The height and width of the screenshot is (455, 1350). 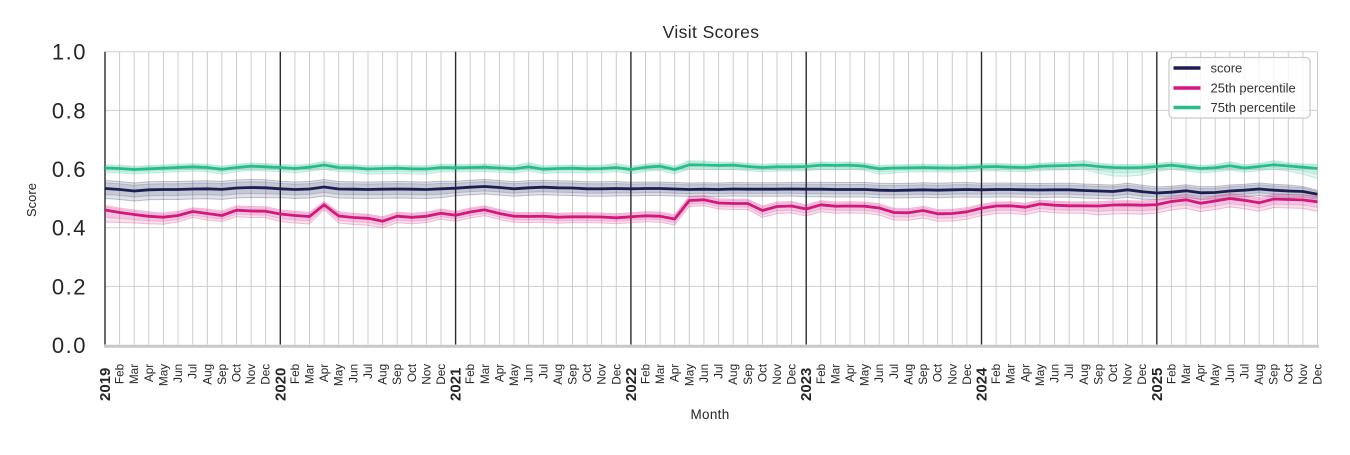 I want to click on svg-text: Visit Scores, so click(x=711, y=32).